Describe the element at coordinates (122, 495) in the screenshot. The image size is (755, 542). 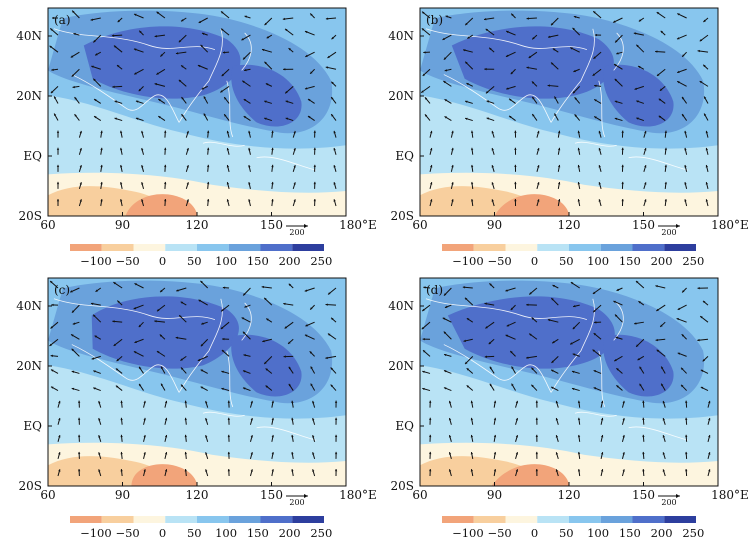
I see `lon-tick-label: 90` at that location.